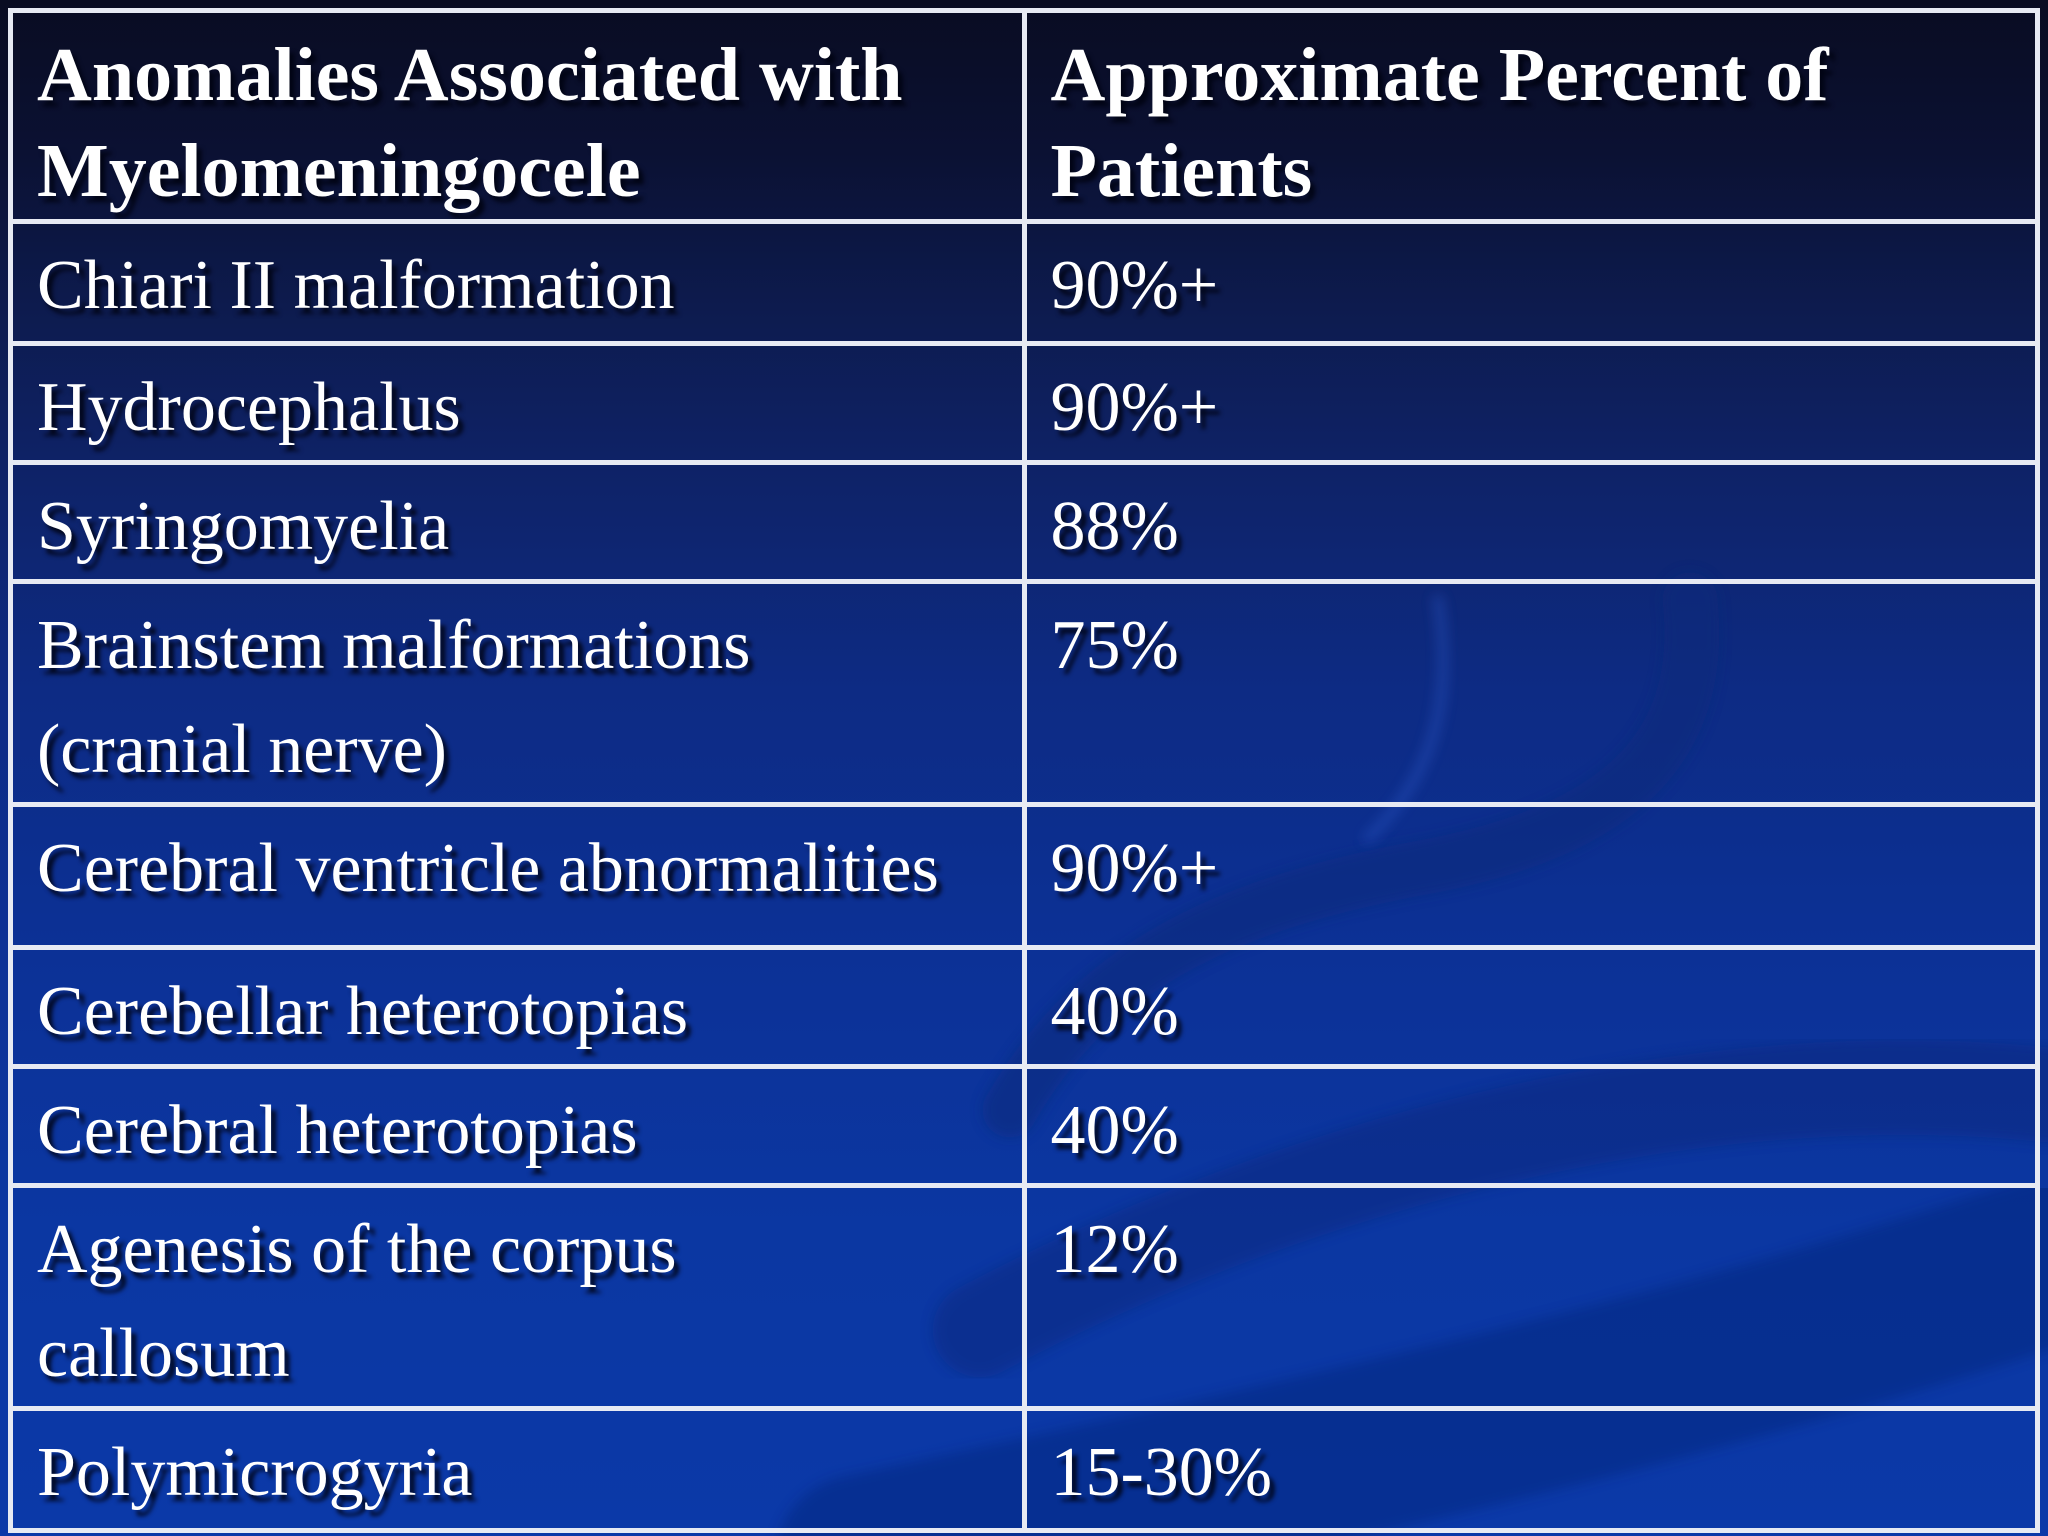 The image size is (2048, 1536). I want to click on anomaly-cell: Cerebellar heterotopias, so click(517, 1007).